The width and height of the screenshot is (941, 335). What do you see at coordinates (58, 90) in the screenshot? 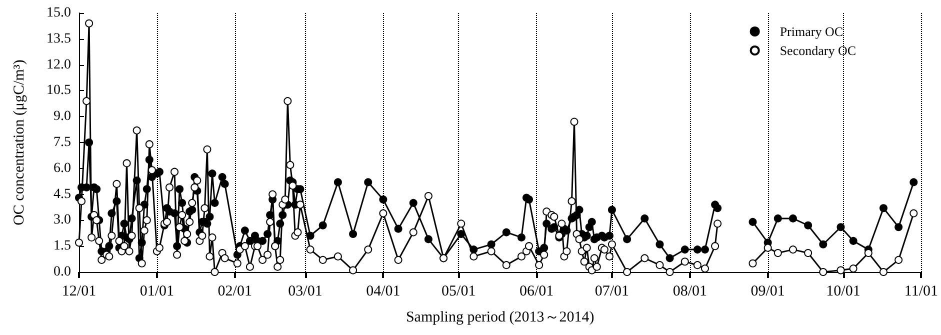
I see `y-tick-label: 10.5` at bounding box center [58, 90].